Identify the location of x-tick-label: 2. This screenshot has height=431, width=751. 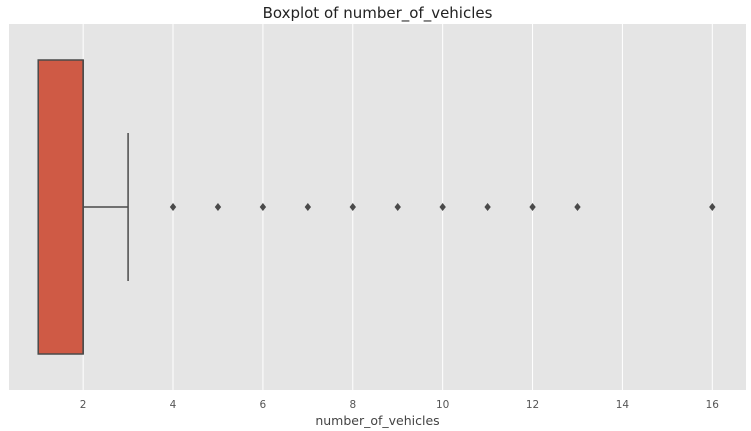
(83, 405).